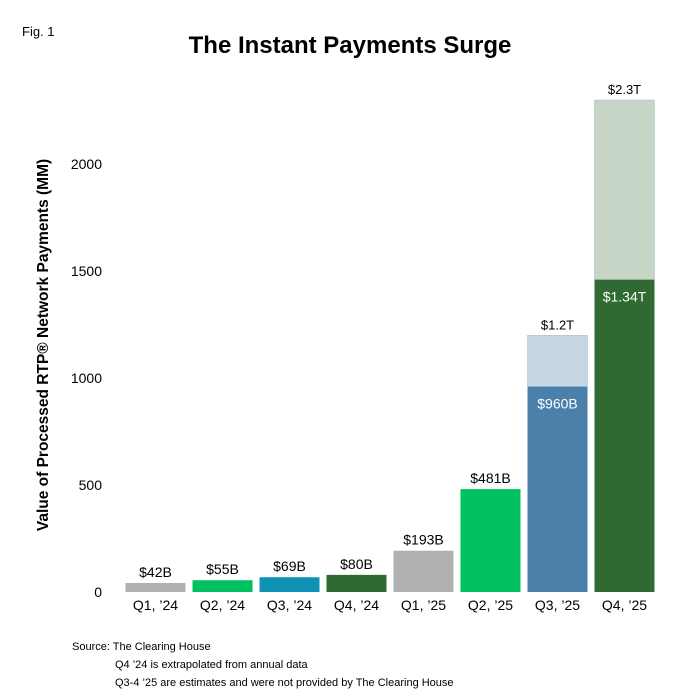 The image size is (700, 700). What do you see at coordinates (557, 404) in the screenshot?
I see `bar-value-label: $960B` at bounding box center [557, 404].